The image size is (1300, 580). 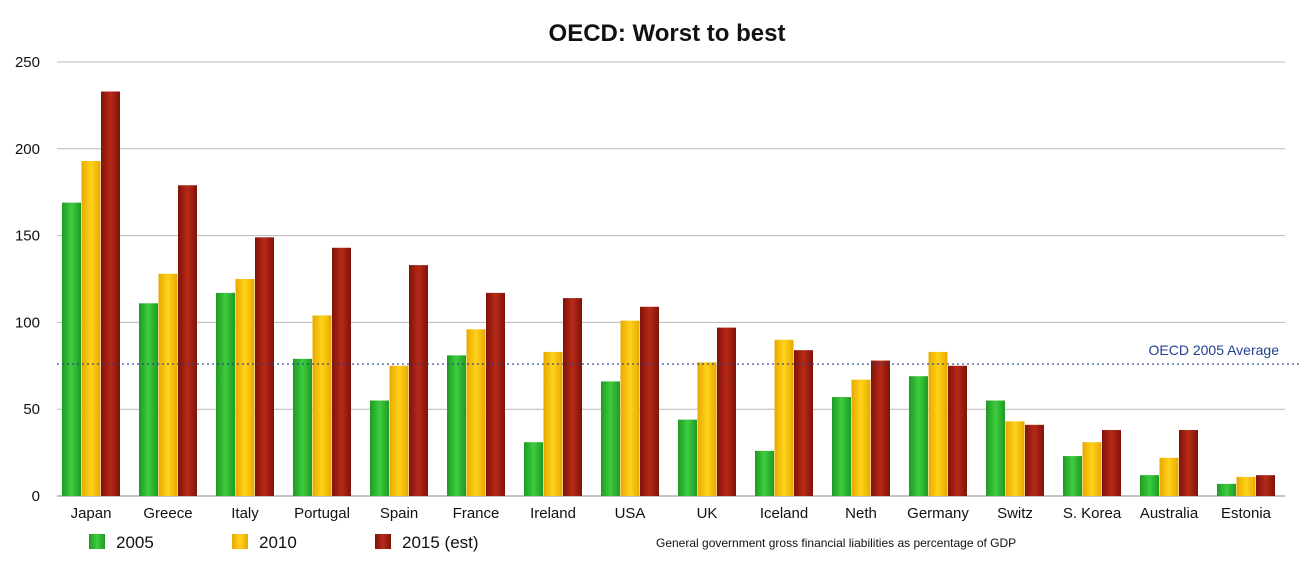 What do you see at coordinates (1092, 513) in the screenshot?
I see `category-label: S. Korea` at bounding box center [1092, 513].